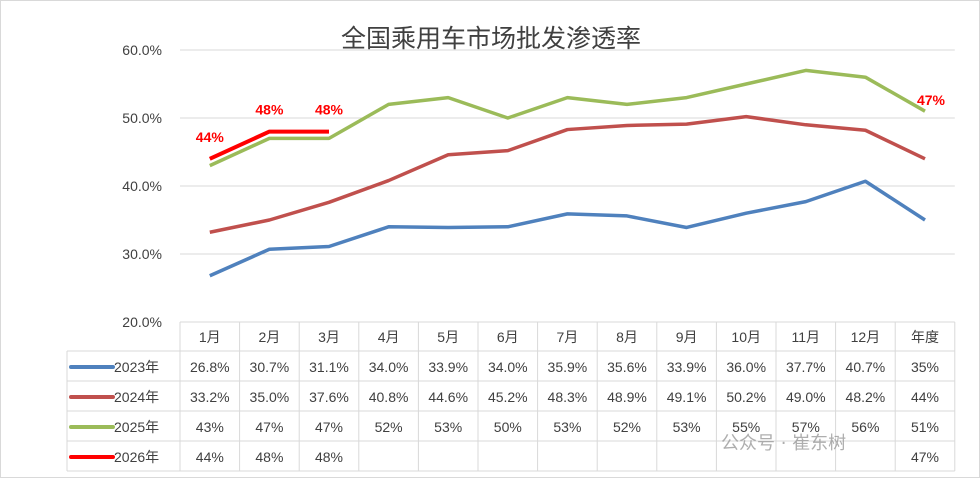  Describe the element at coordinates (806, 427) in the screenshot. I see `data-cell: 57%` at that location.